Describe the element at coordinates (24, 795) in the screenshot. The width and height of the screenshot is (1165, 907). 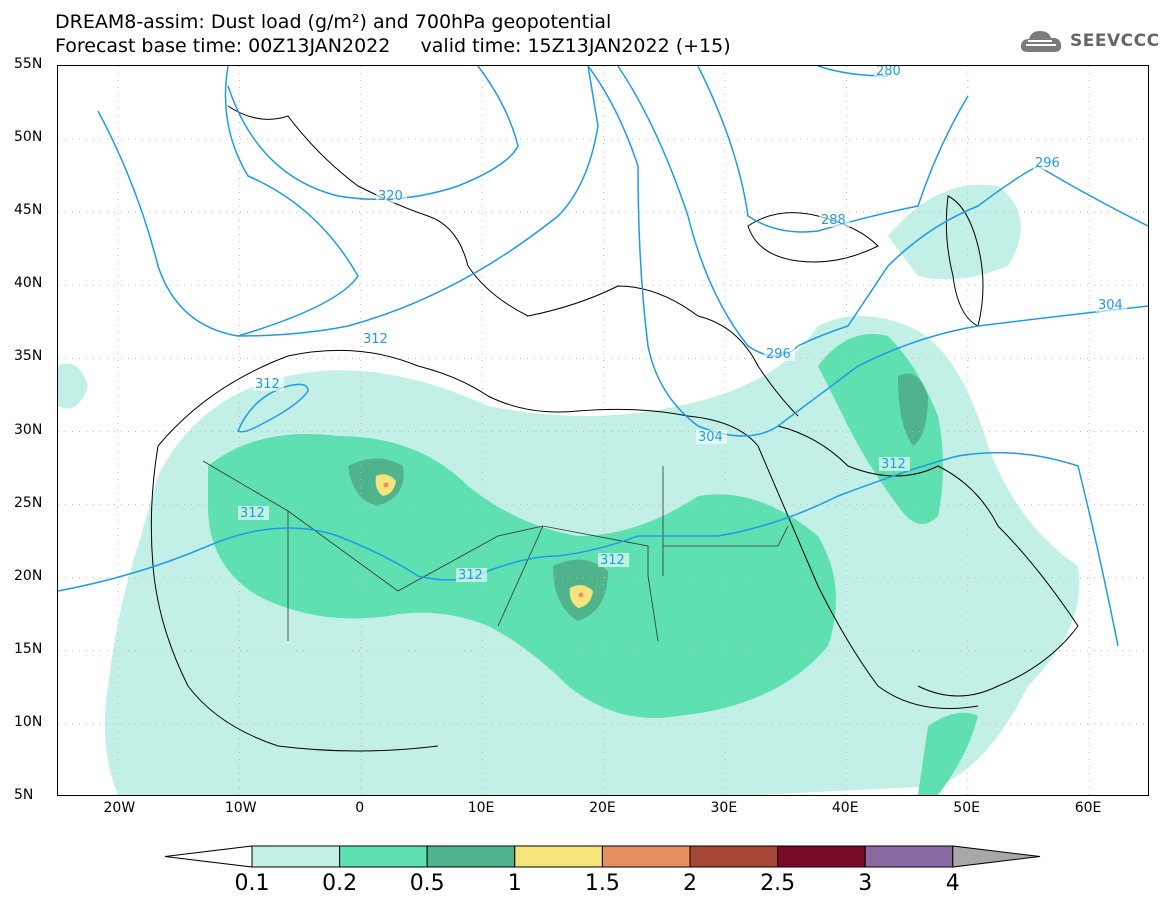
I see `lat-tick-label: 5N` at that location.